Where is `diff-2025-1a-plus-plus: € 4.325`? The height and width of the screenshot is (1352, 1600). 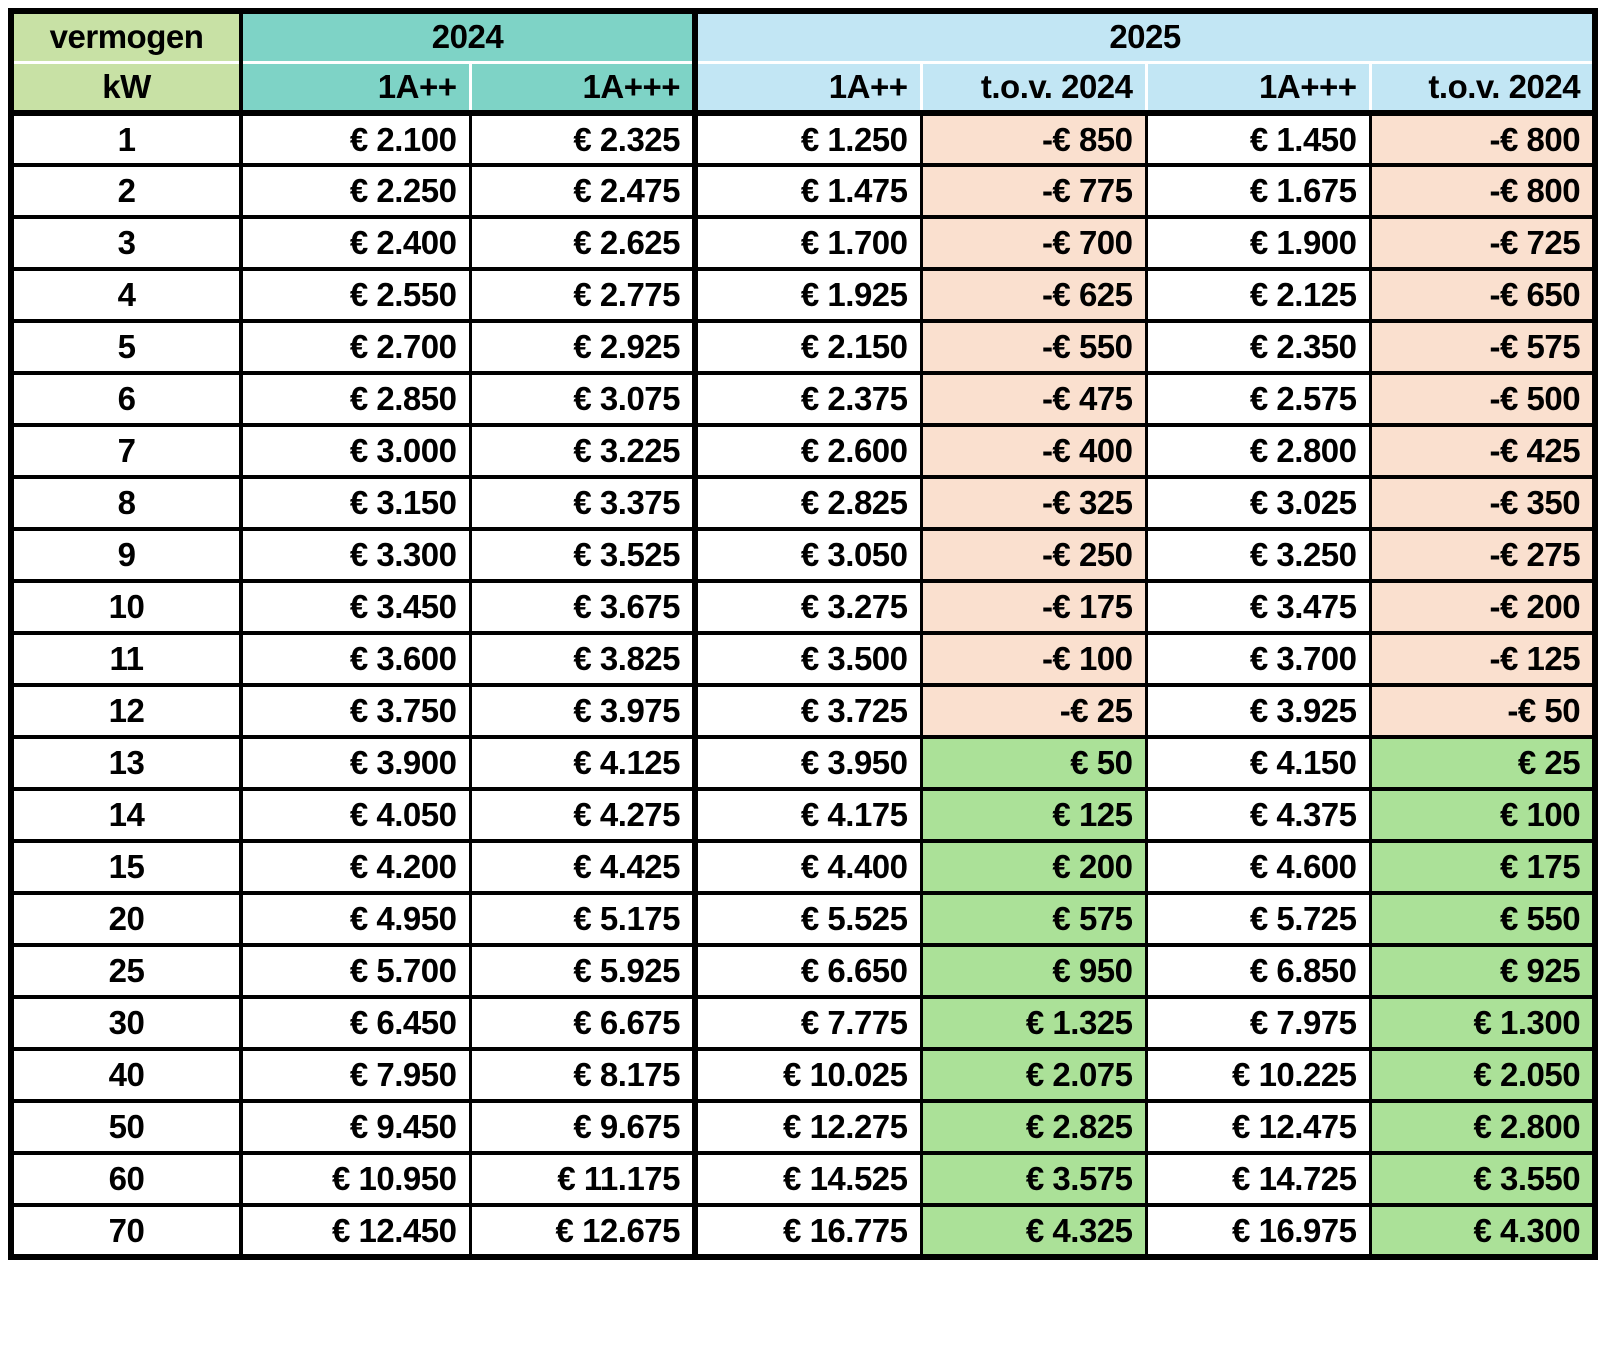 diff-2025-1a-plus-plus: € 4.325 is located at coordinates (1033, 1231).